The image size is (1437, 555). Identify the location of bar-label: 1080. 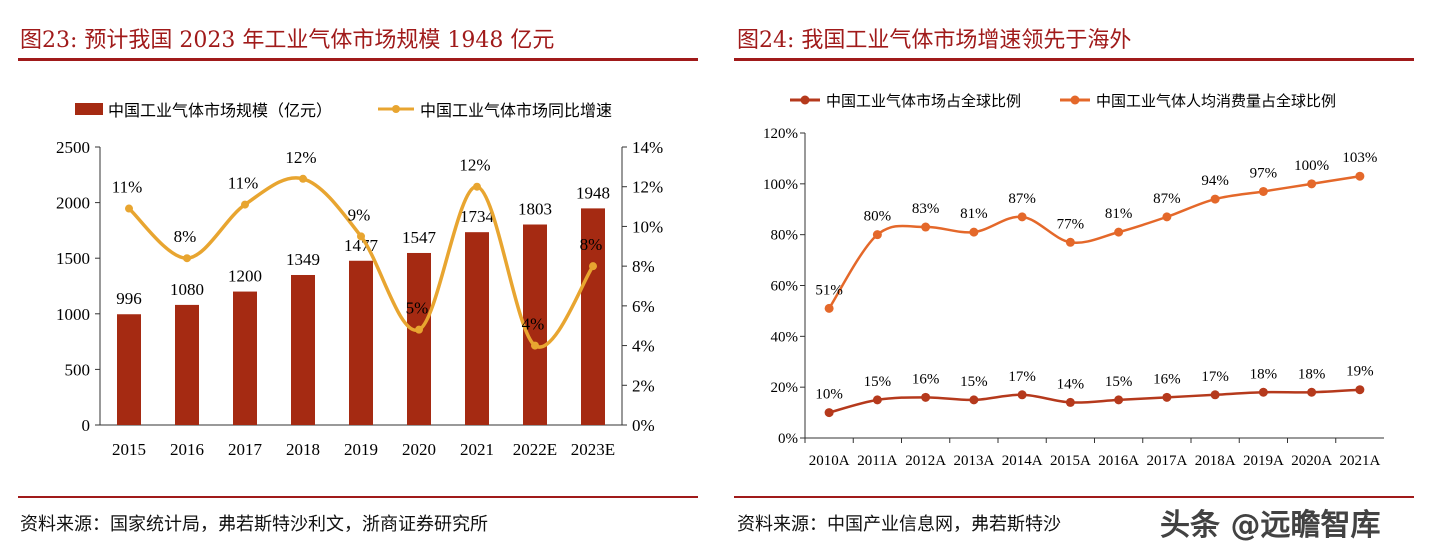
(187, 289).